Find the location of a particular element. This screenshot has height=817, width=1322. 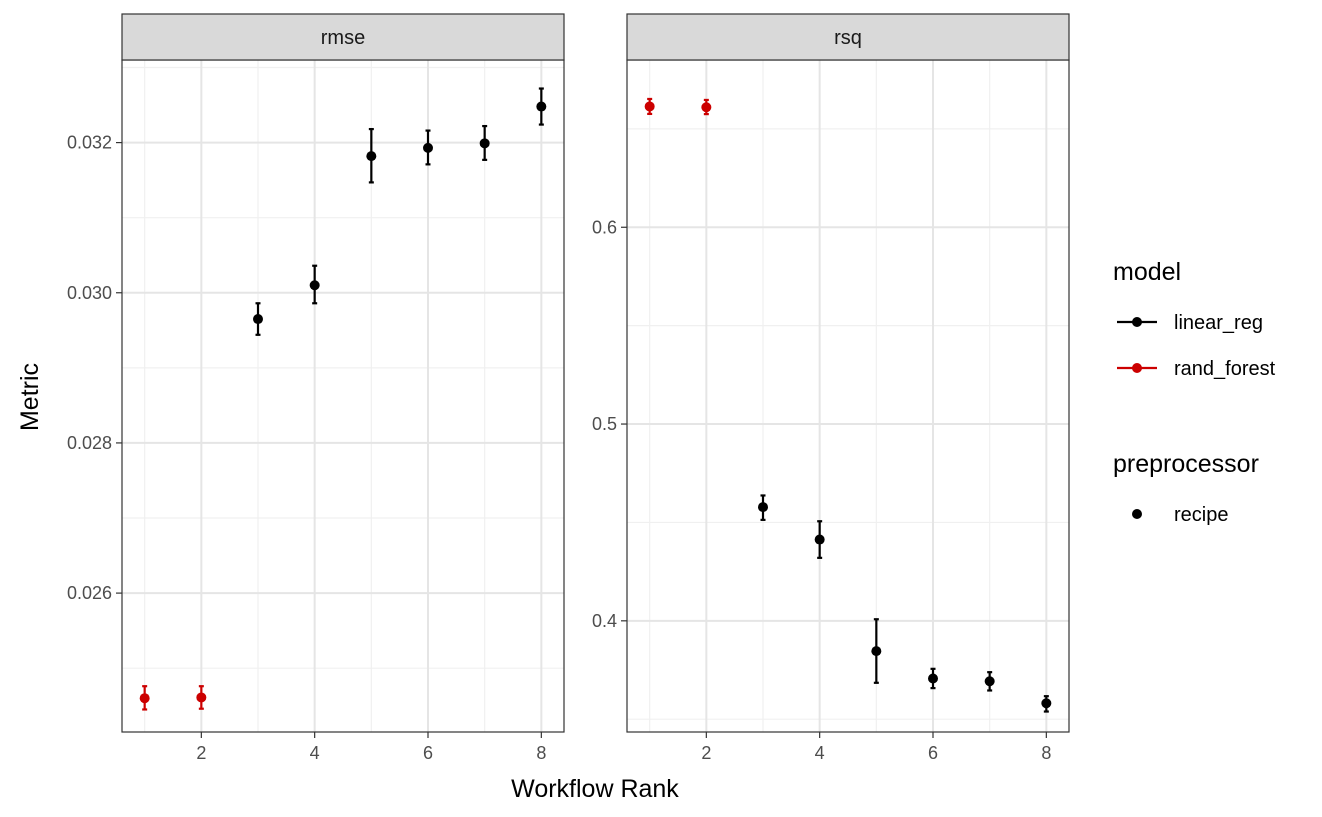

legend-key-rand-forest is located at coordinates (1137, 368).